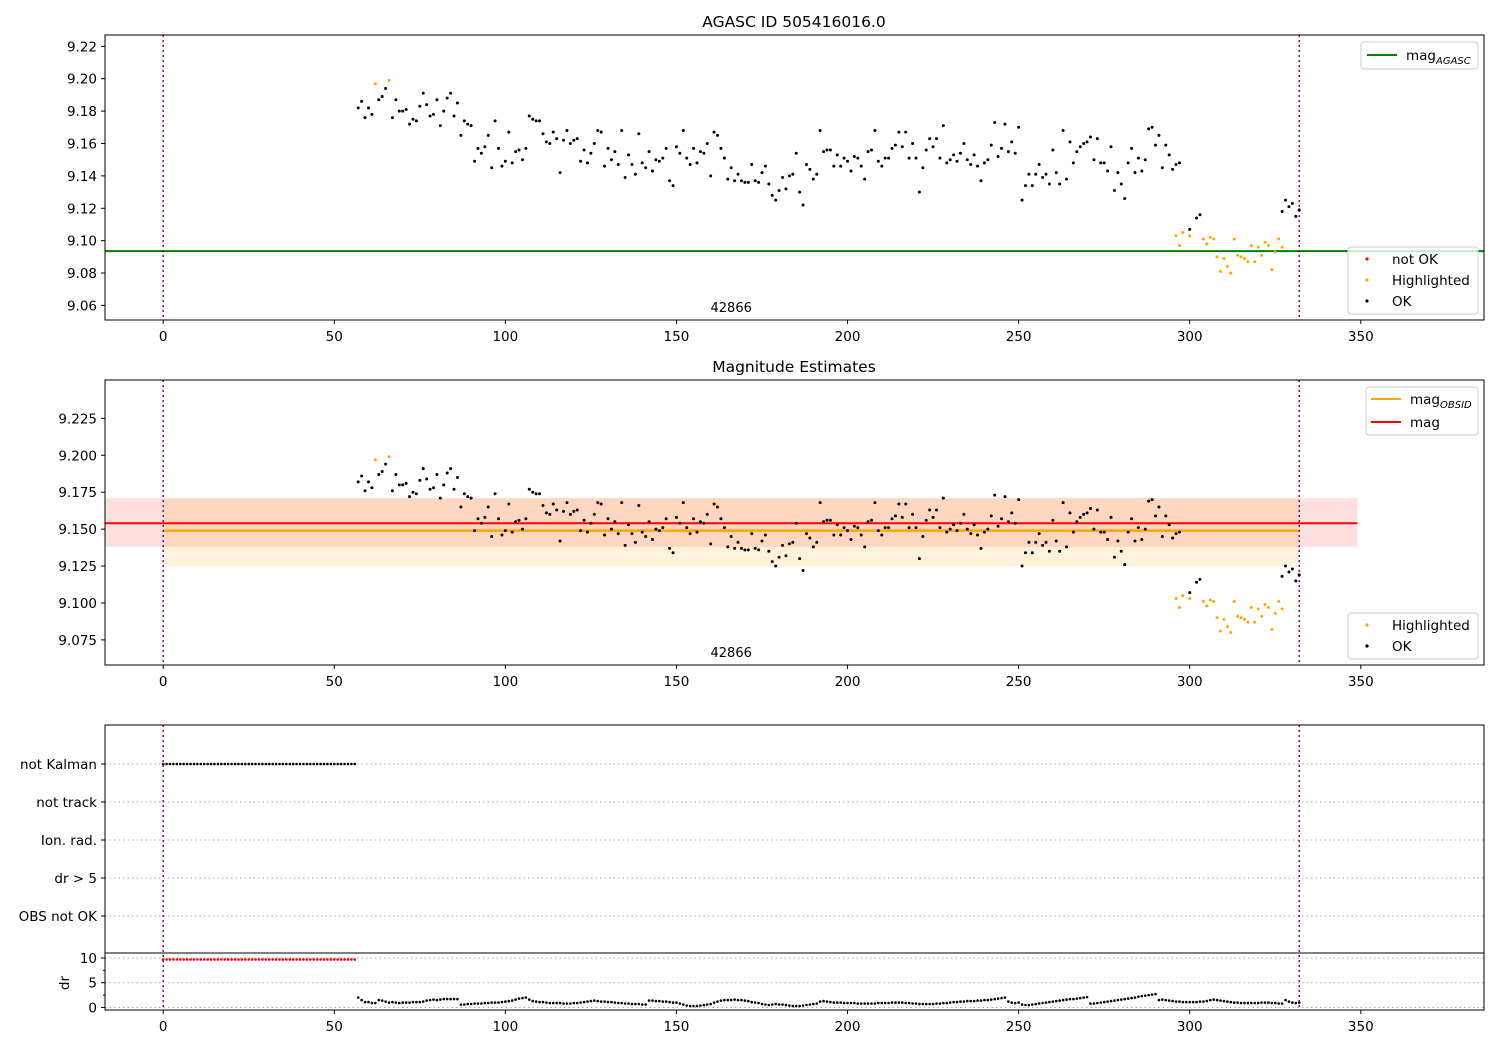 The width and height of the screenshot is (1500, 1050). What do you see at coordinates (677, 682) in the screenshot?
I see `x-tick-label: 150` at bounding box center [677, 682].